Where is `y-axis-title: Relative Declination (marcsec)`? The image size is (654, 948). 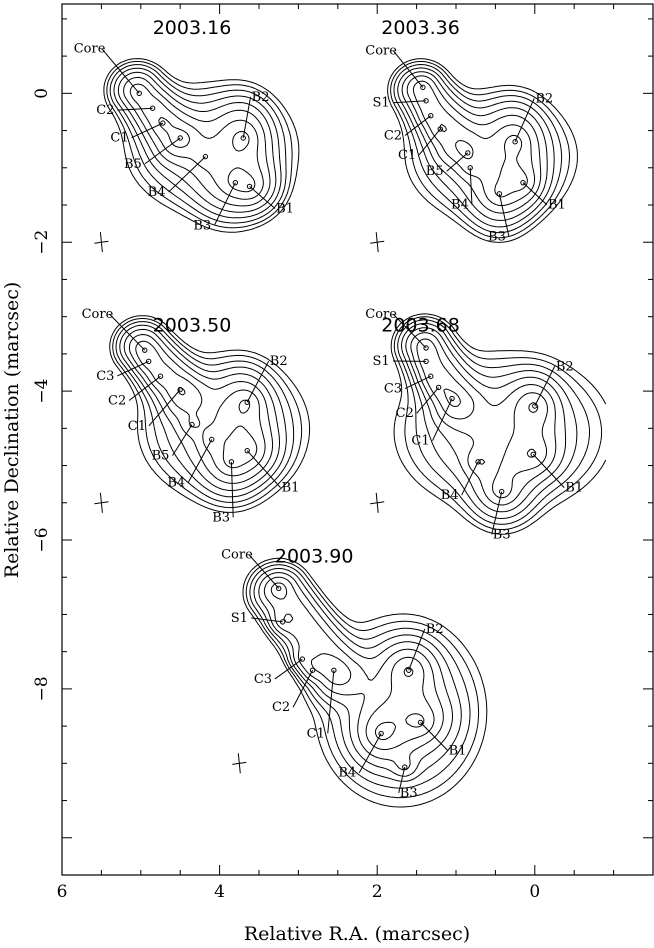
y-axis-title: Relative Declination (marcsec) is located at coordinates (12, 430).